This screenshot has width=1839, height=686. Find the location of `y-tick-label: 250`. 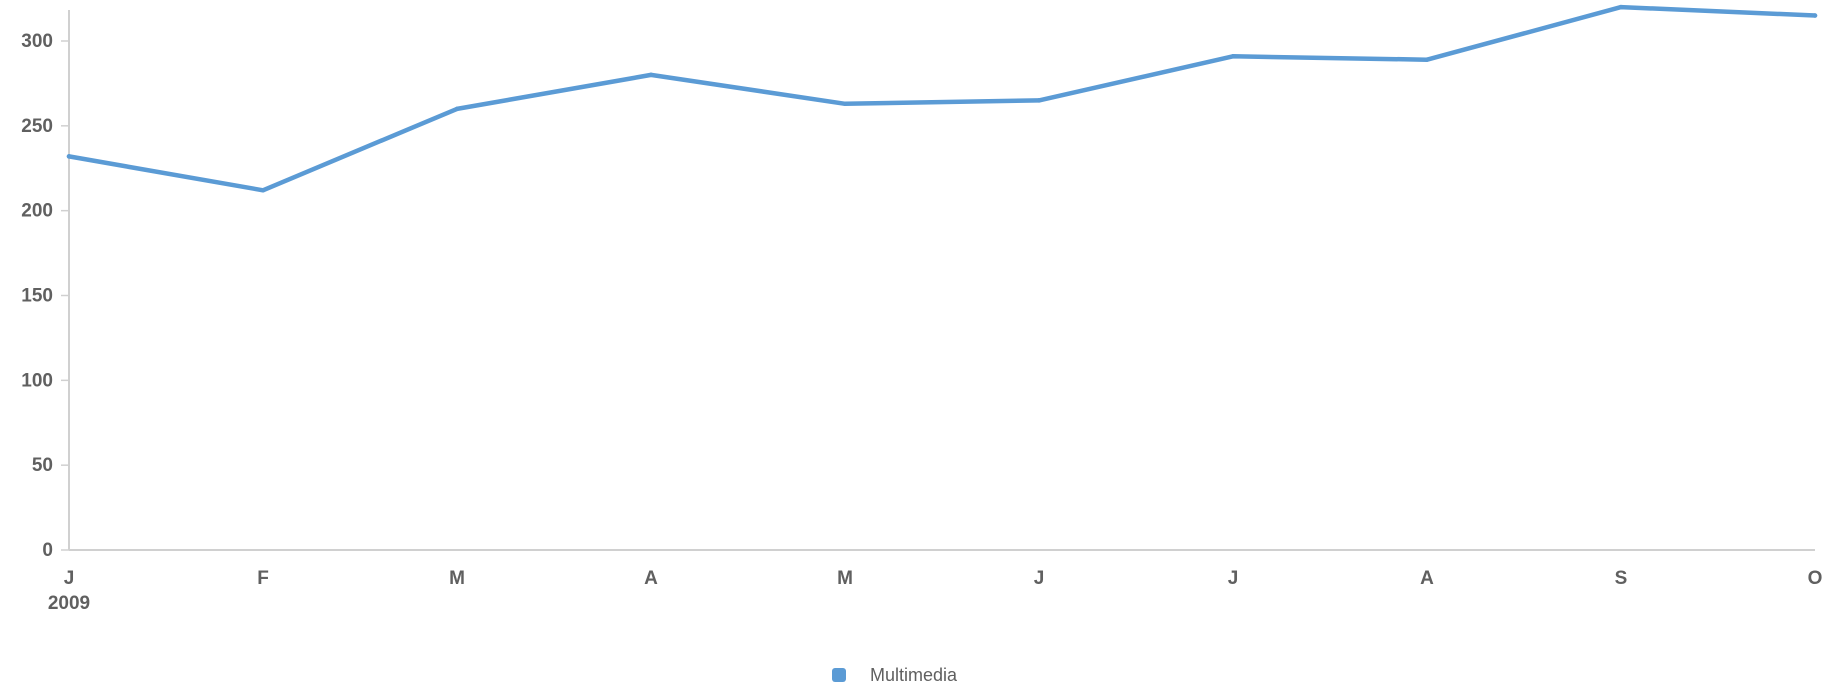

y-tick-label: 250 is located at coordinates (37, 126).